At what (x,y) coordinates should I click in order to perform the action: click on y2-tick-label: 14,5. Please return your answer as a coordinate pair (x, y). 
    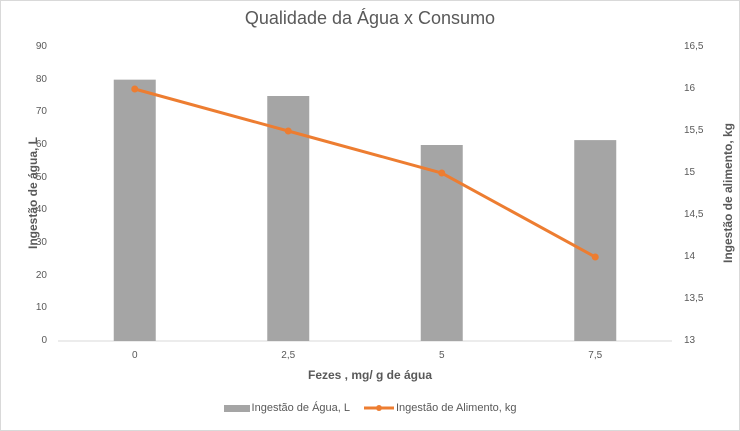
    Looking at the image, I should click on (694, 214).